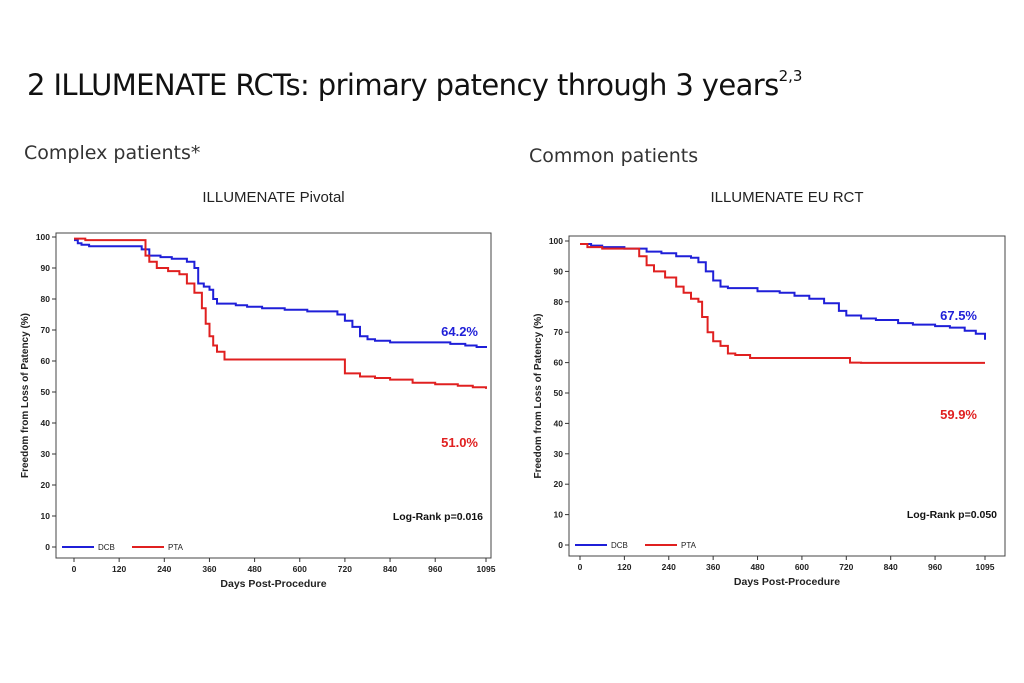  I want to click on log-rank-annotation: Log-Rank p=0.050, so click(952, 515).